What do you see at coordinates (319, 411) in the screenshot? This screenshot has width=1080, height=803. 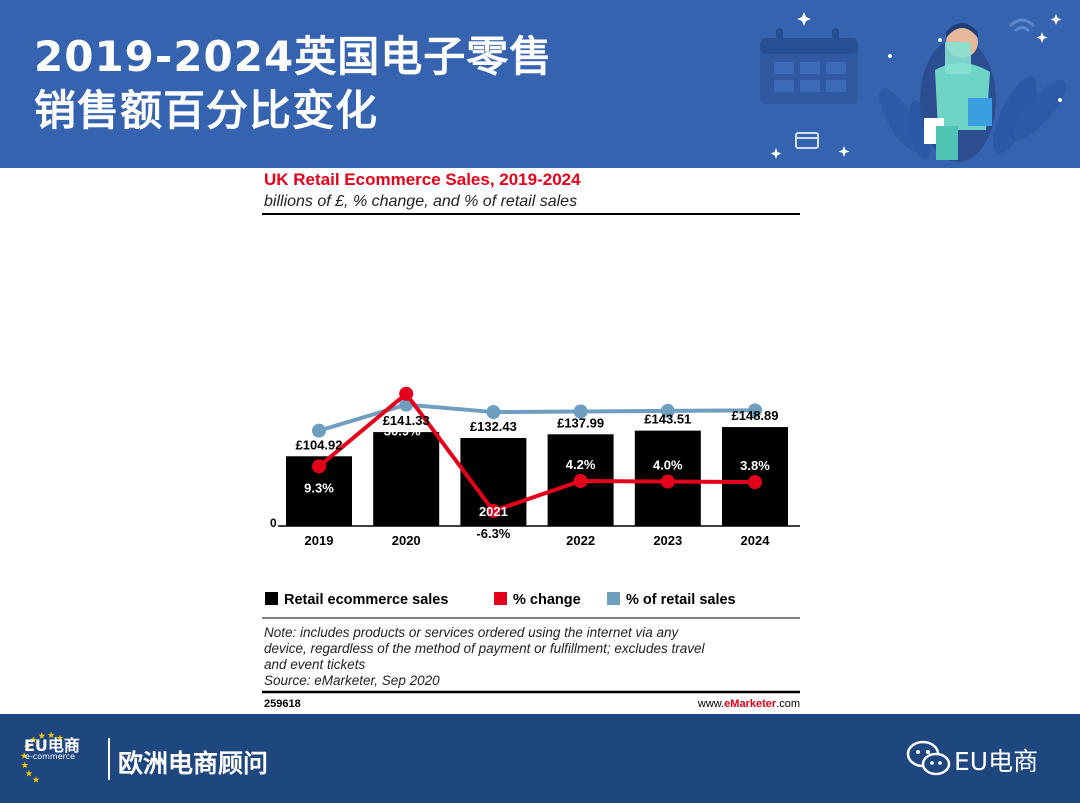 I see `pct-retail-label: 21.8%` at bounding box center [319, 411].